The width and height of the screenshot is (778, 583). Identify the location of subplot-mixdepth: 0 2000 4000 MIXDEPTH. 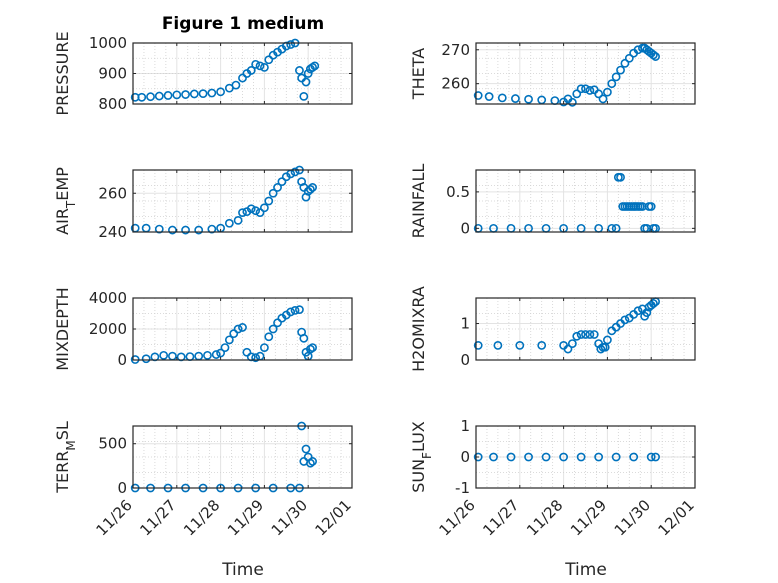
(203, 329).